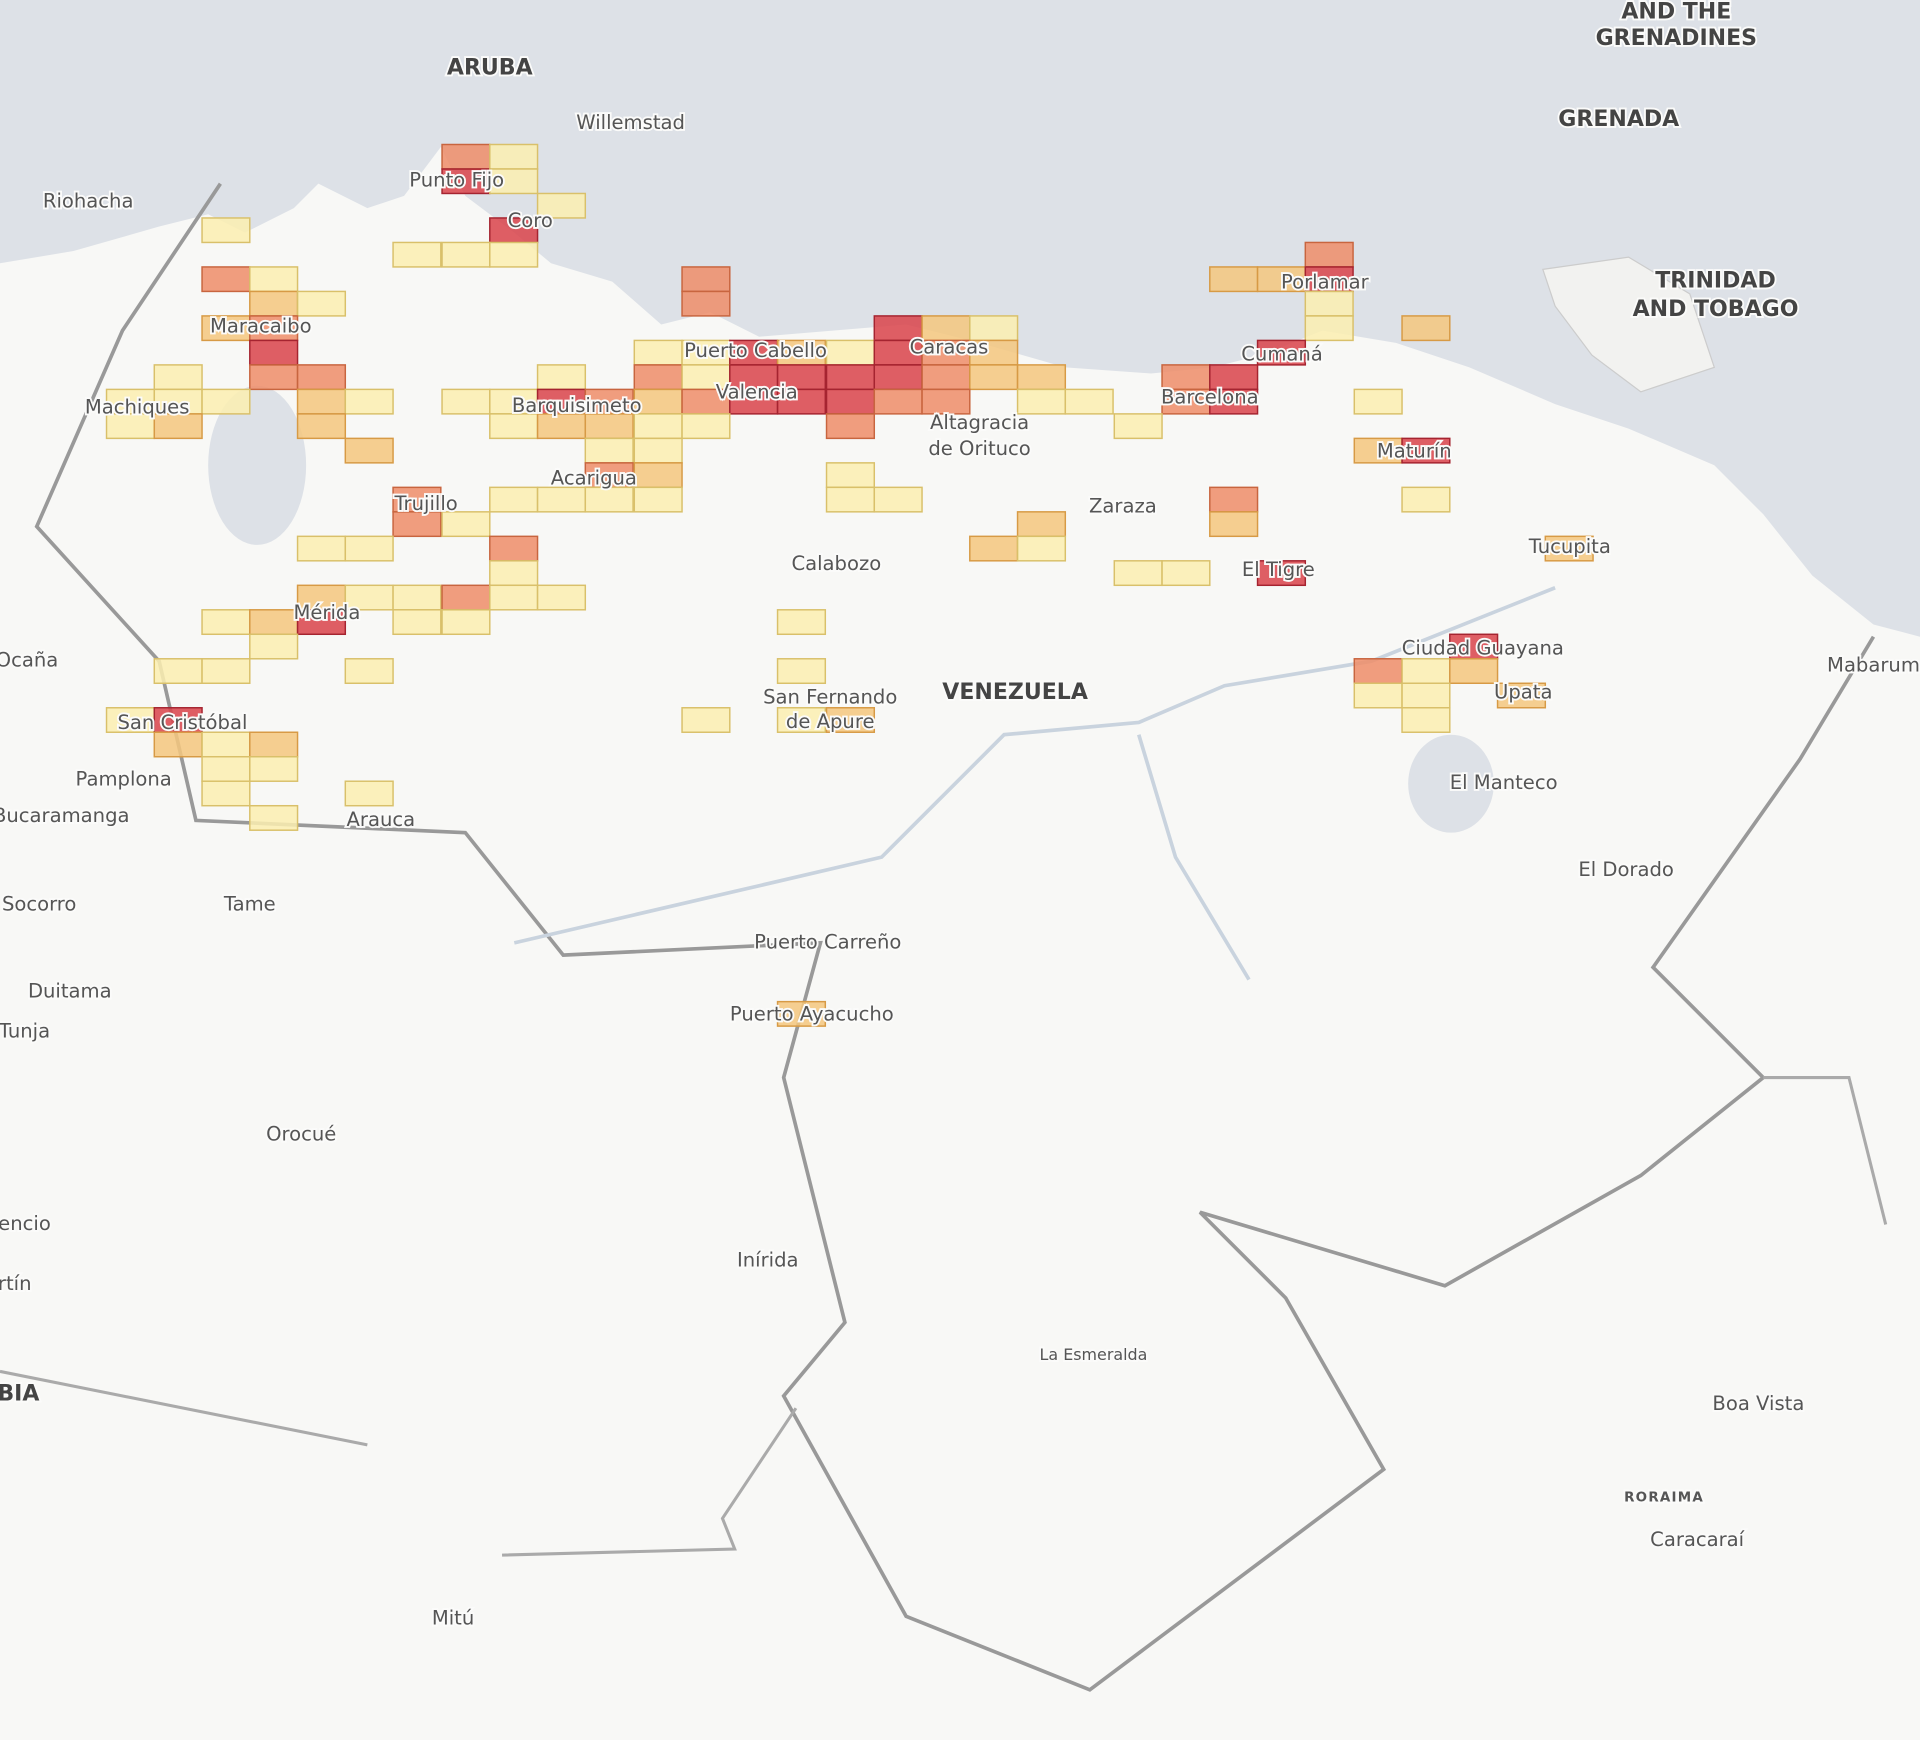 The height and width of the screenshot is (1740, 1920). What do you see at coordinates (1523, 692) in the screenshot?
I see `place-label: Upata` at bounding box center [1523, 692].